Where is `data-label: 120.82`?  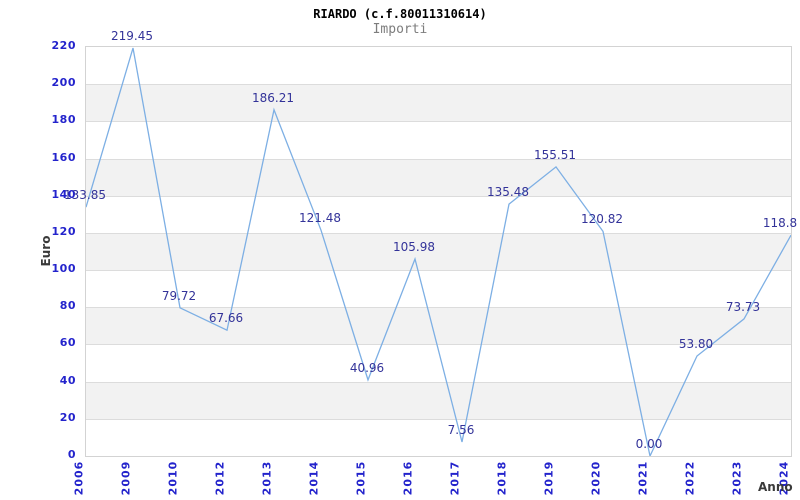
data-label: 120.82 is located at coordinates (602, 219).